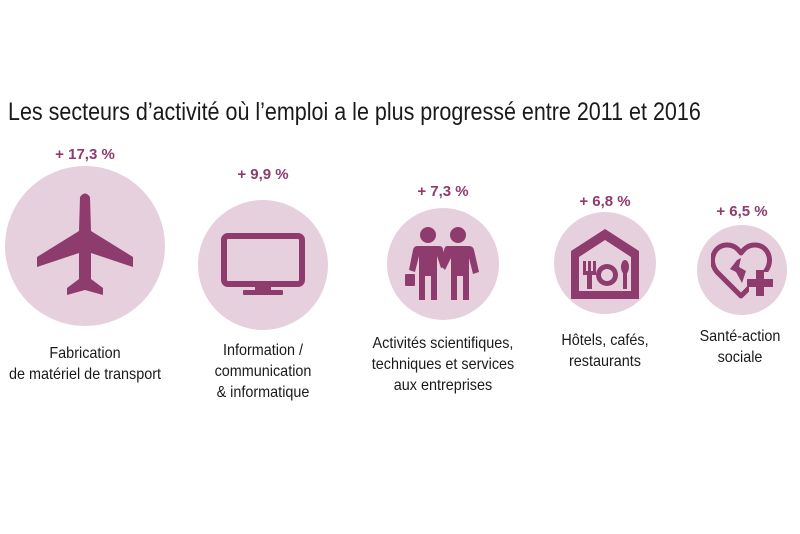 The image size is (800, 534). What do you see at coordinates (263, 392) in the screenshot?
I see `label-line: & informatique` at bounding box center [263, 392].